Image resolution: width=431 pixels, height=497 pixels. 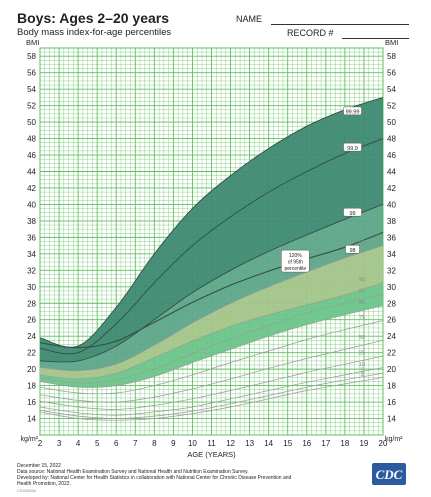 I want to click on curve-p90, so click(x=211, y=338).